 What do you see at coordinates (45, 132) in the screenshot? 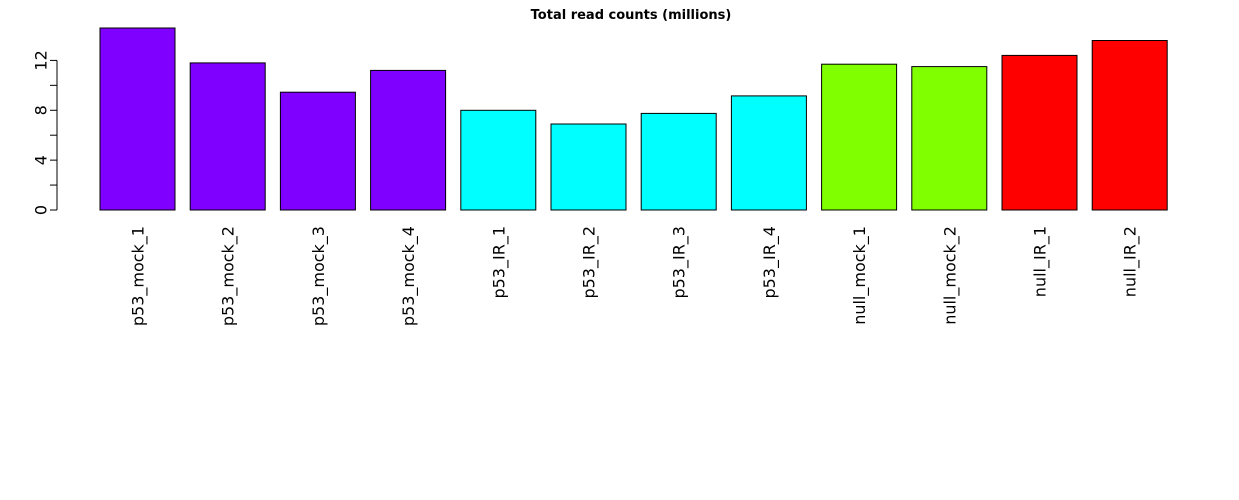
I see `y-axis: 0 4 8 12` at bounding box center [45, 132].